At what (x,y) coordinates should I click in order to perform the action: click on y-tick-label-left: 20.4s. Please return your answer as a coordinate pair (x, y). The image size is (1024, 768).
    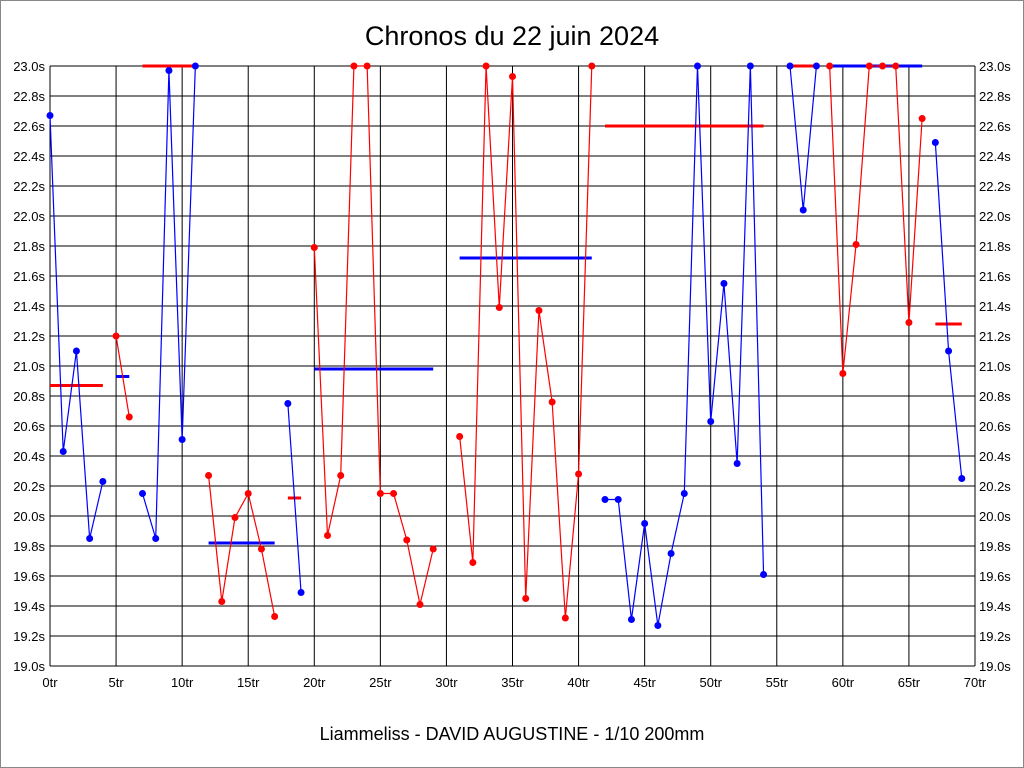
    Looking at the image, I should click on (29, 456).